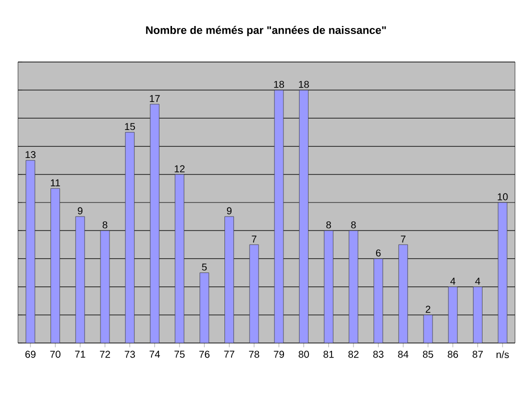 The height and width of the screenshot is (393, 532). I want to click on x-tick-label: 85, so click(428, 354).